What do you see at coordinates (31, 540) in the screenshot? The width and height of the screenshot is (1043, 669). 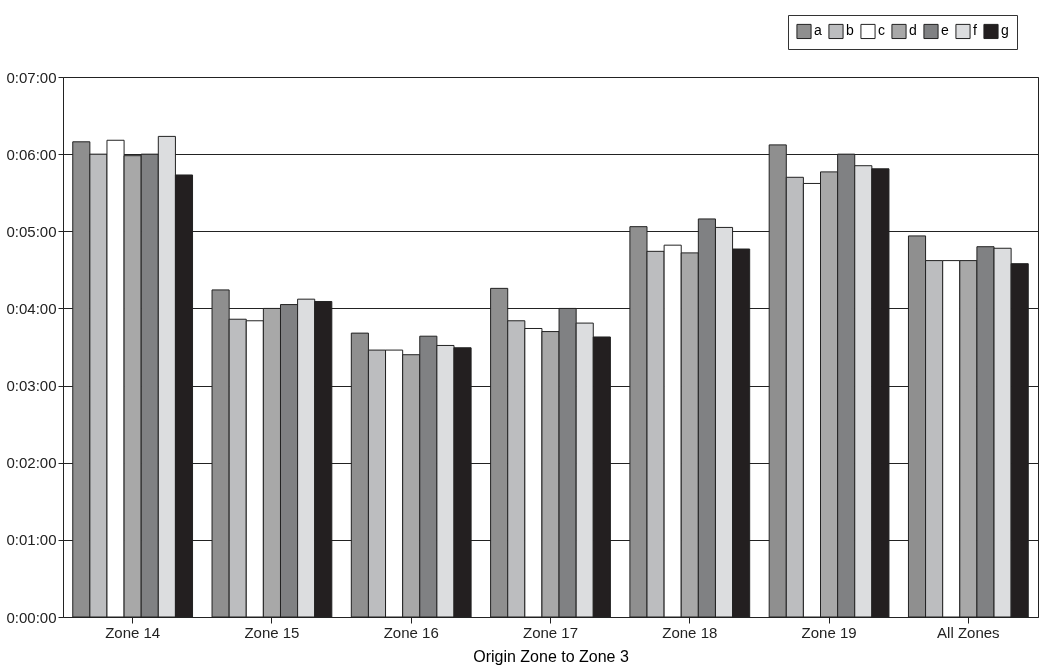 I see `y-tick-label: 0:01:00` at bounding box center [31, 540].